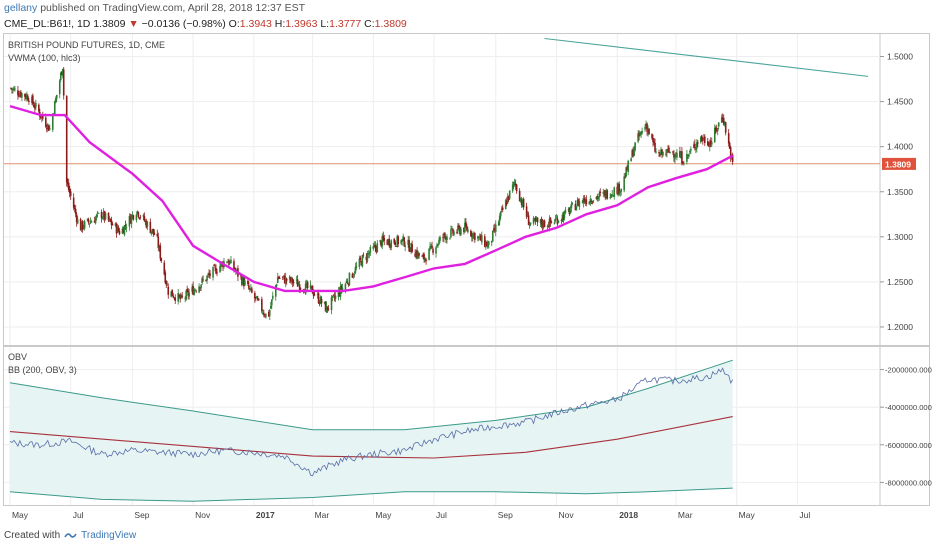 The width and height of the screenshot is (932, 550). I want to click on author-link: gellany, so click(21, 8).